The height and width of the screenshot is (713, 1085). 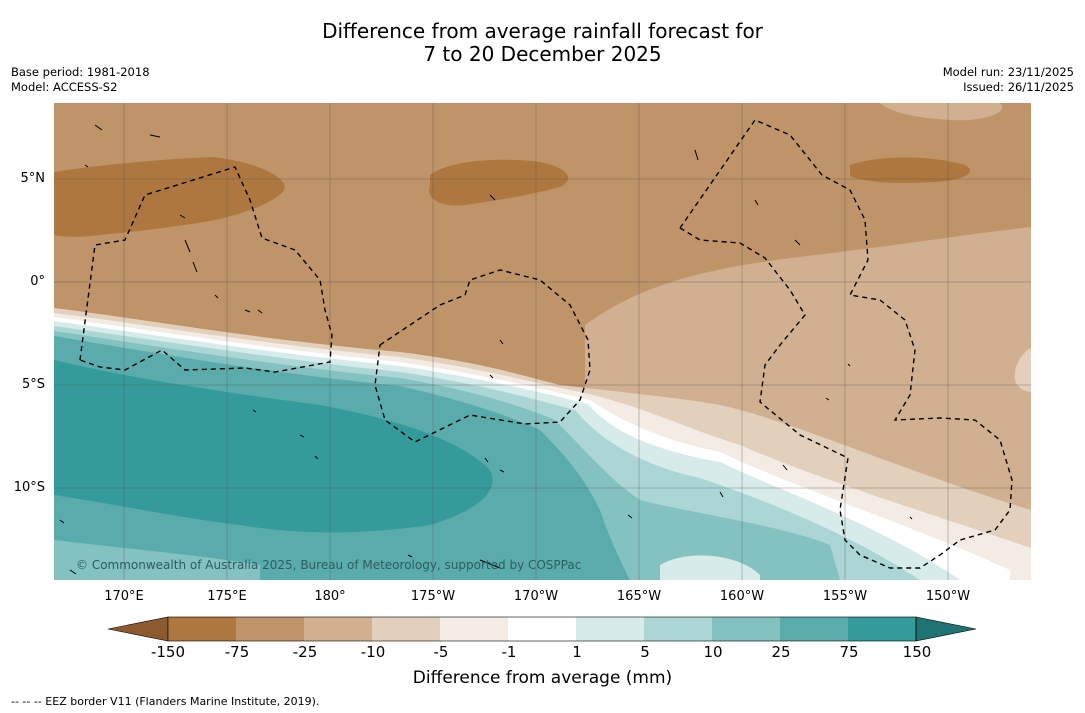 I want to click on cbar-label-n75: -75, so click(x=237, y=652).